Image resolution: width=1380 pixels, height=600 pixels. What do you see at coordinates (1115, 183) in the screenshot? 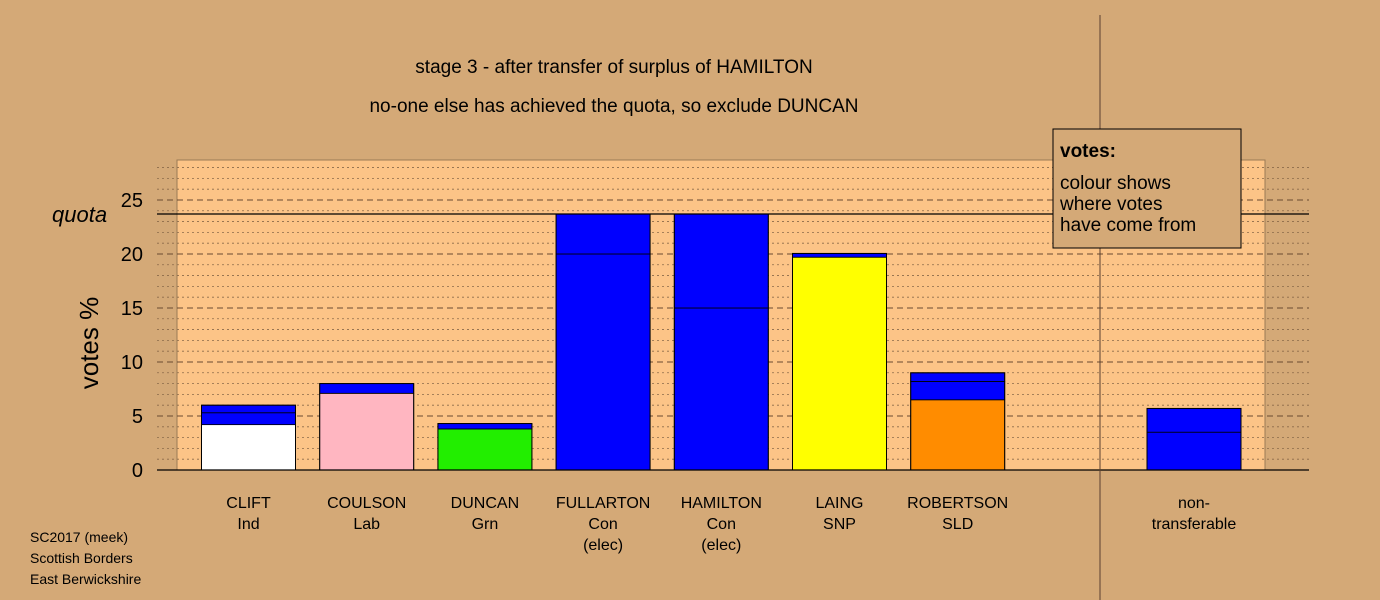
I see `legend-text: colour shows` at bounding box center [1115, 183].